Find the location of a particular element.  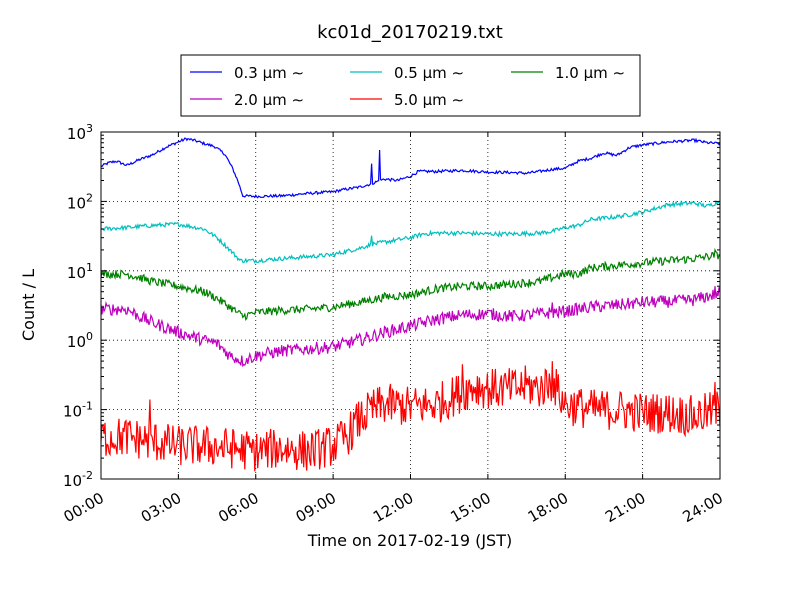

y-axis-label: Count / L is located at coordinates (28, 305).